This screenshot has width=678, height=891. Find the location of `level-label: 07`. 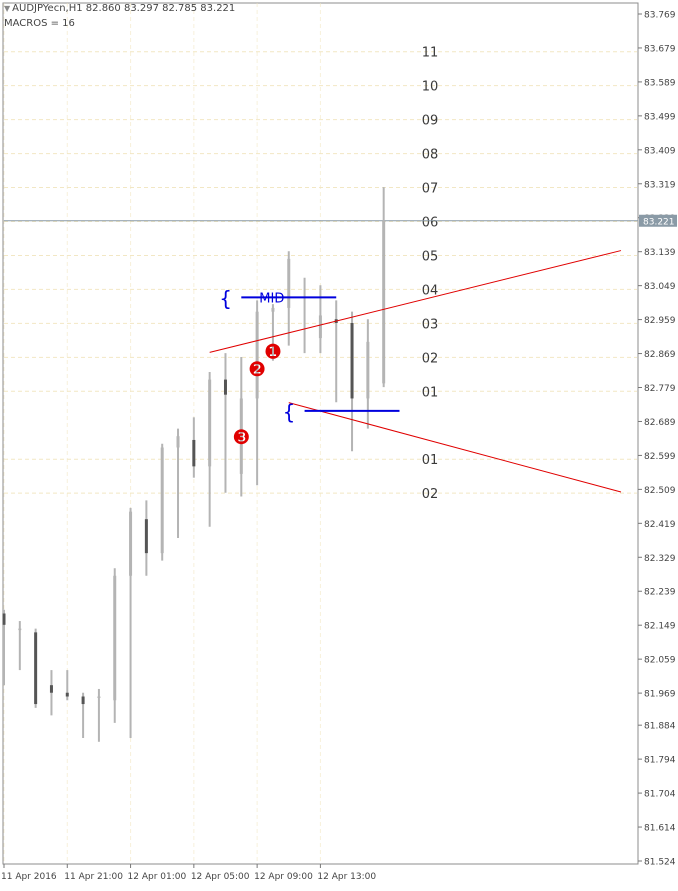

level-label: 07 is located at coordinates (430, 189).